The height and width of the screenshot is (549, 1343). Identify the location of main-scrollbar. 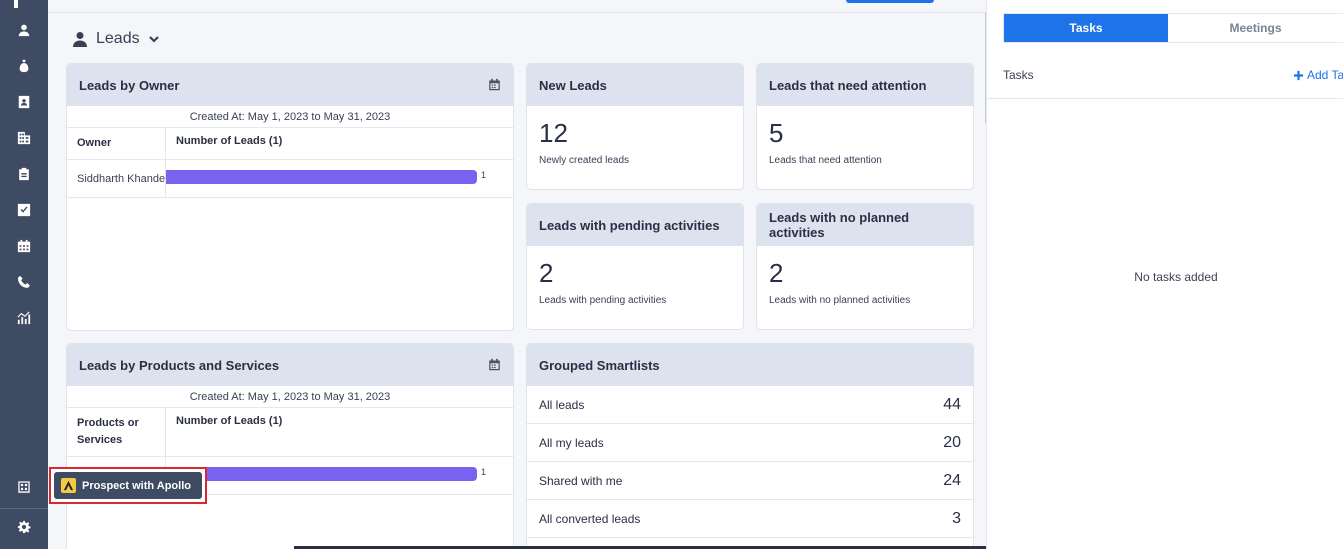
(985, 68).